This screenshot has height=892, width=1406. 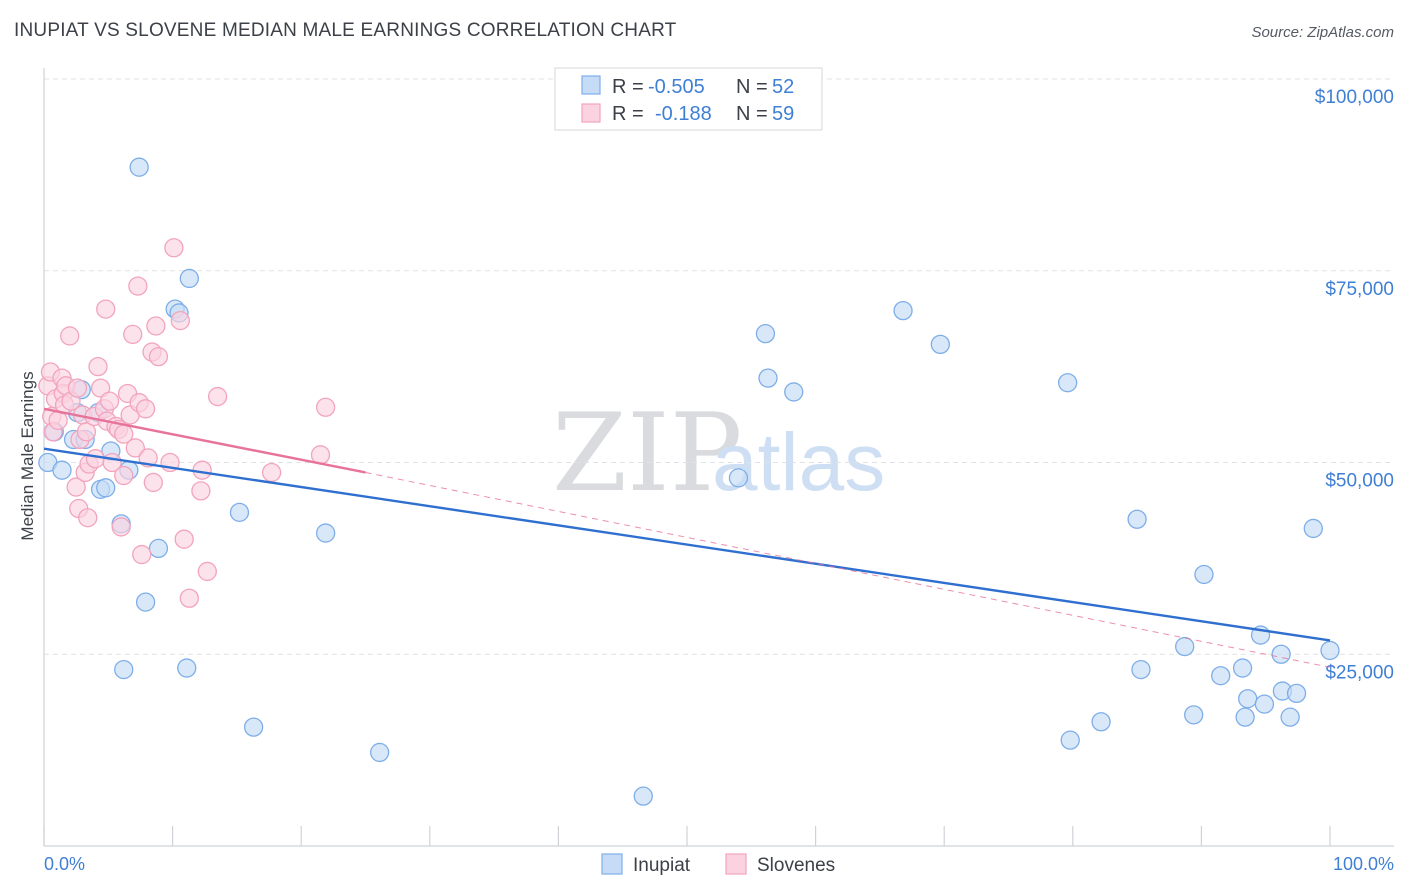 I want to click on x-ticks, so click(x=687, y=836).